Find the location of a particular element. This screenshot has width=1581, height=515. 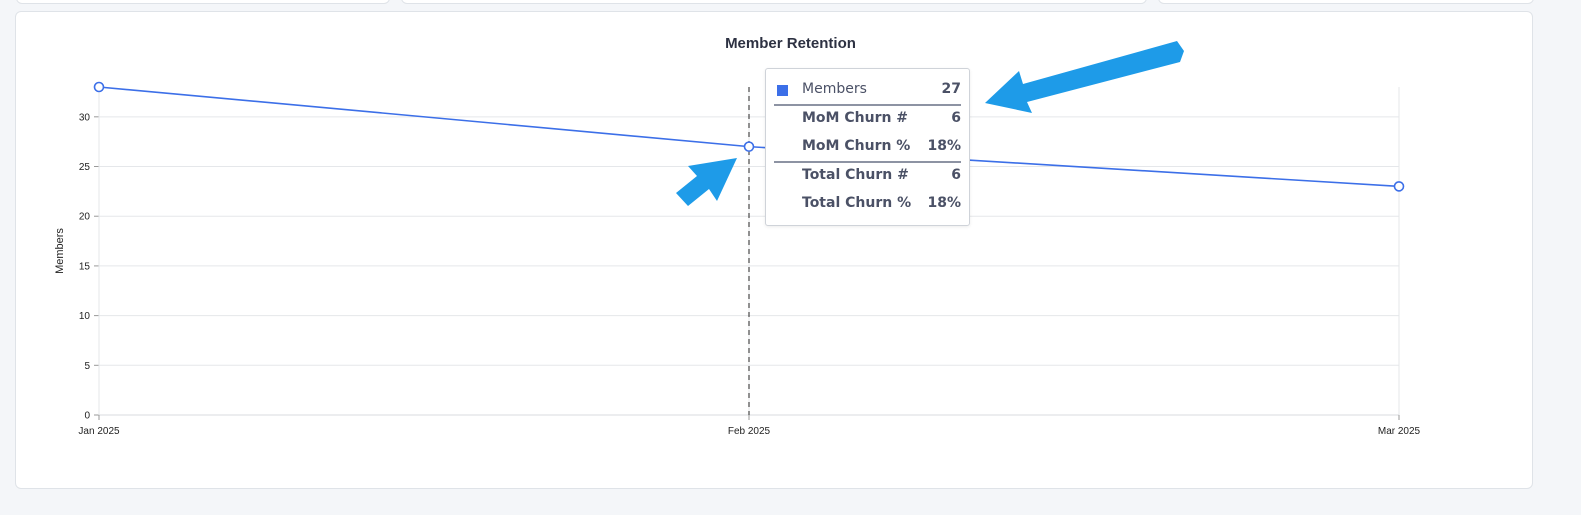

y-tick-label: 30 is located at coordinates (85, 117).